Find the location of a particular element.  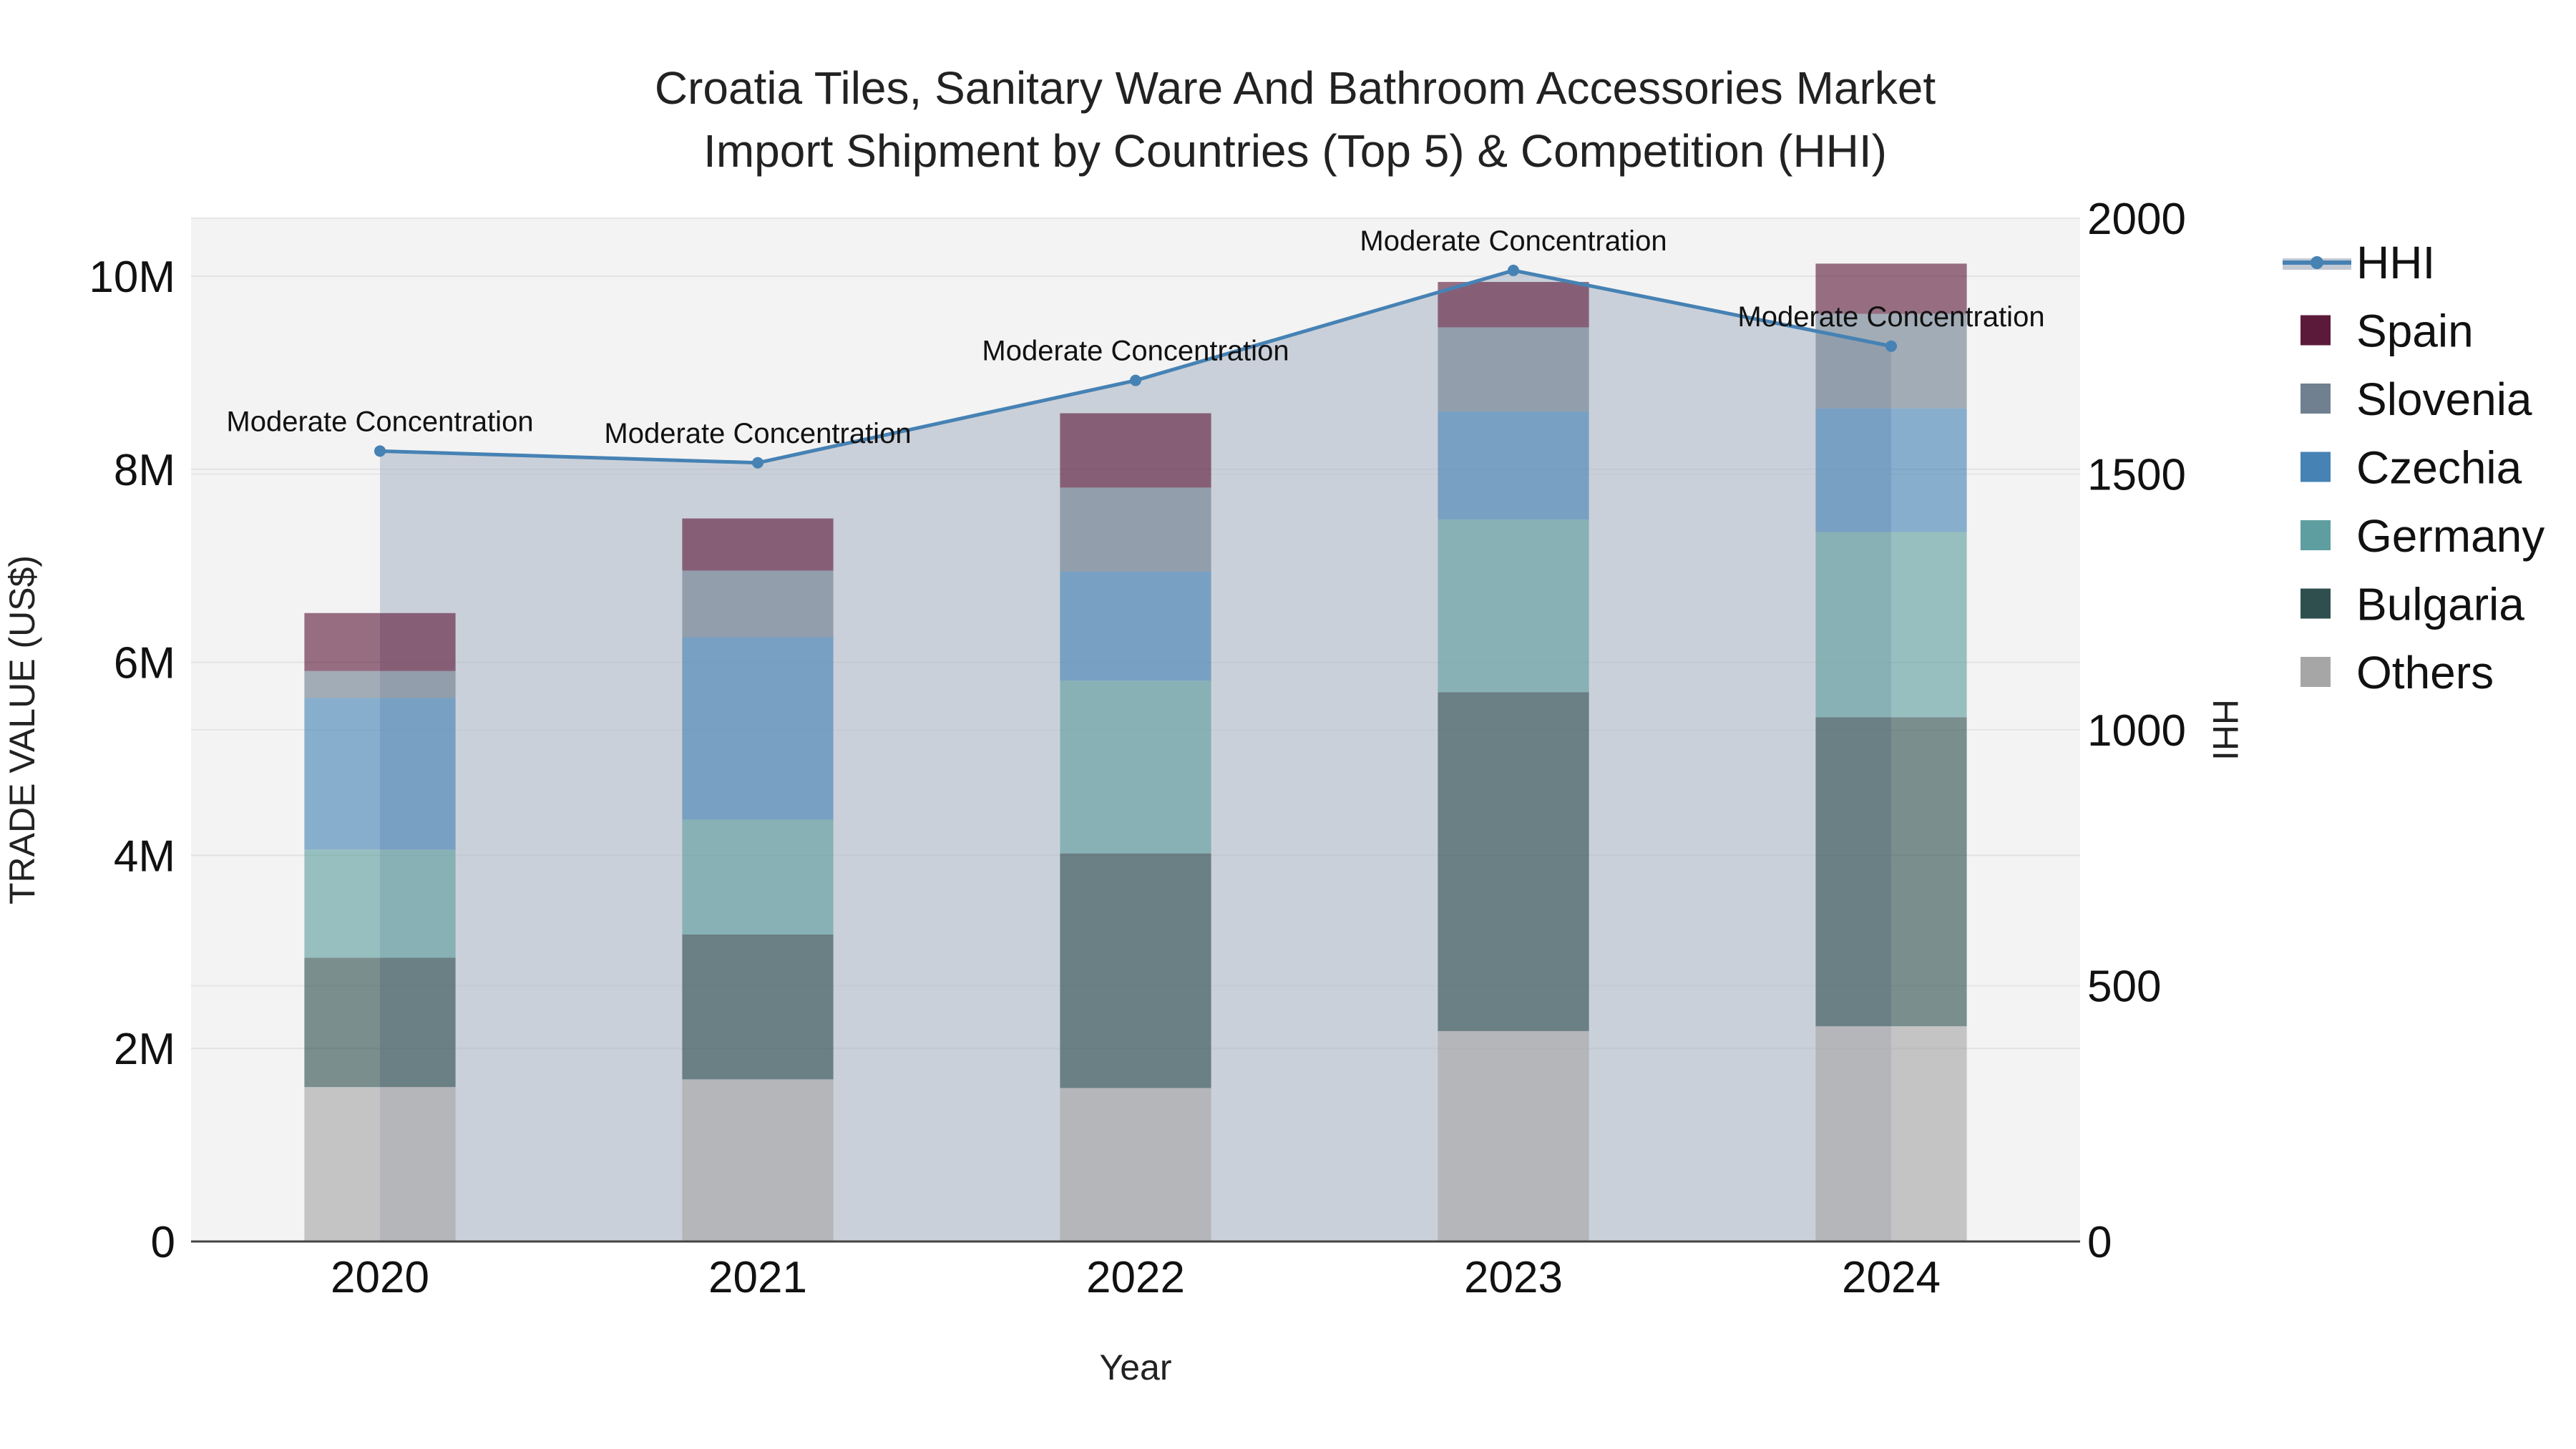

y-tick-label: 6M is located at coordinates (144, 663).